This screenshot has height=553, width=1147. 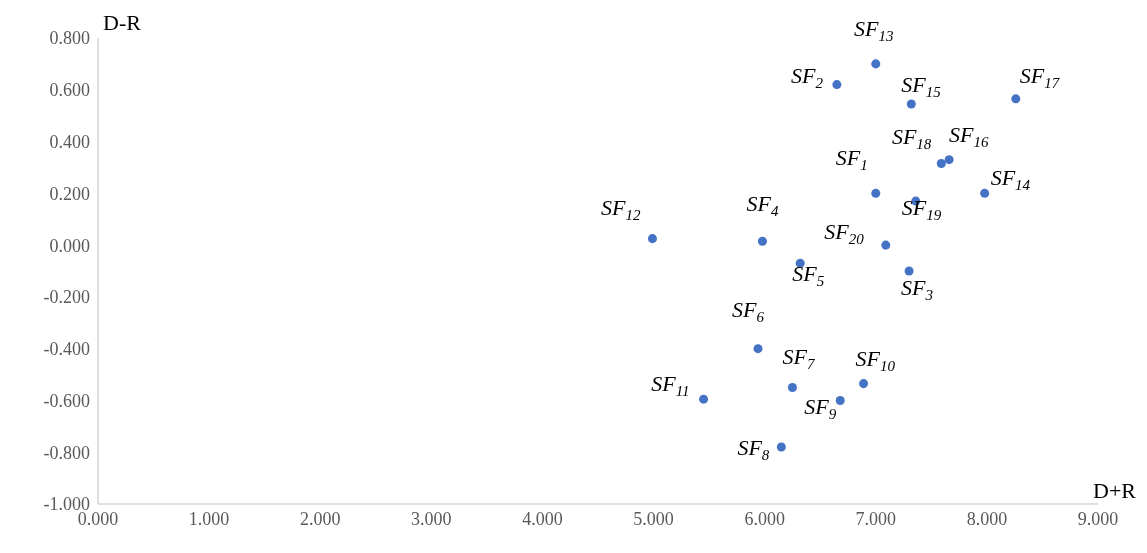 What do you see at coordinates (969, 135) in the screenshot?
I see `series-label: SF$_{16}$` at bounding box center [969, 135].